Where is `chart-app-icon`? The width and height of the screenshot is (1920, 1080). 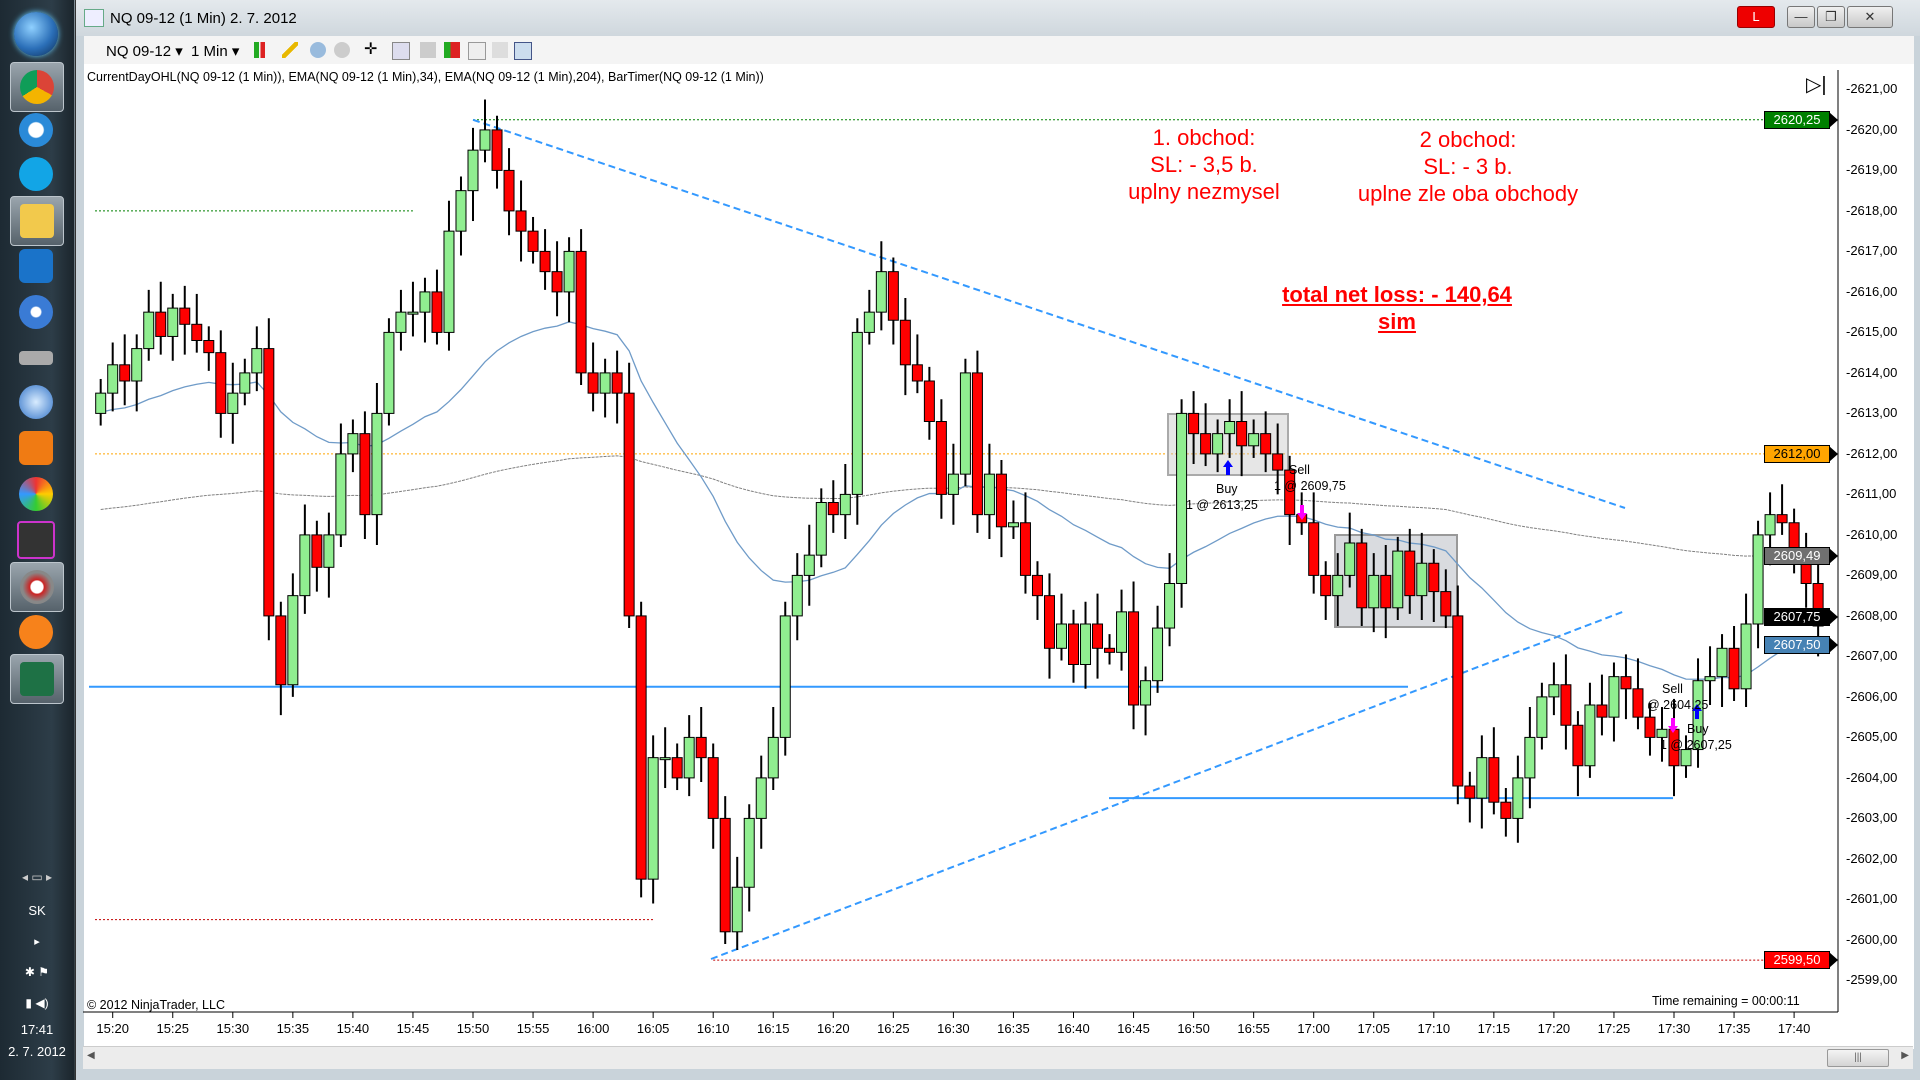
chart-app-icon is located at coordinates (94, 18).